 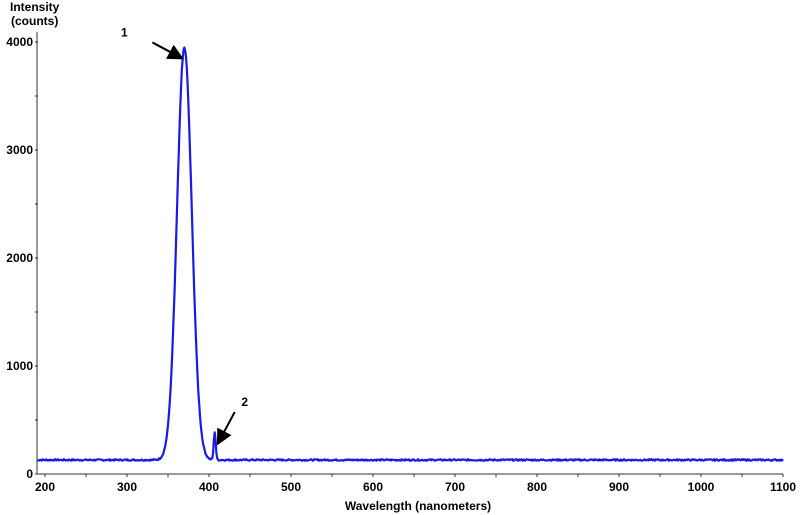 What do you see at coordinates (184, 235) in the screenshot?
I see `annotations: 12` at bounding box center [184, 235].